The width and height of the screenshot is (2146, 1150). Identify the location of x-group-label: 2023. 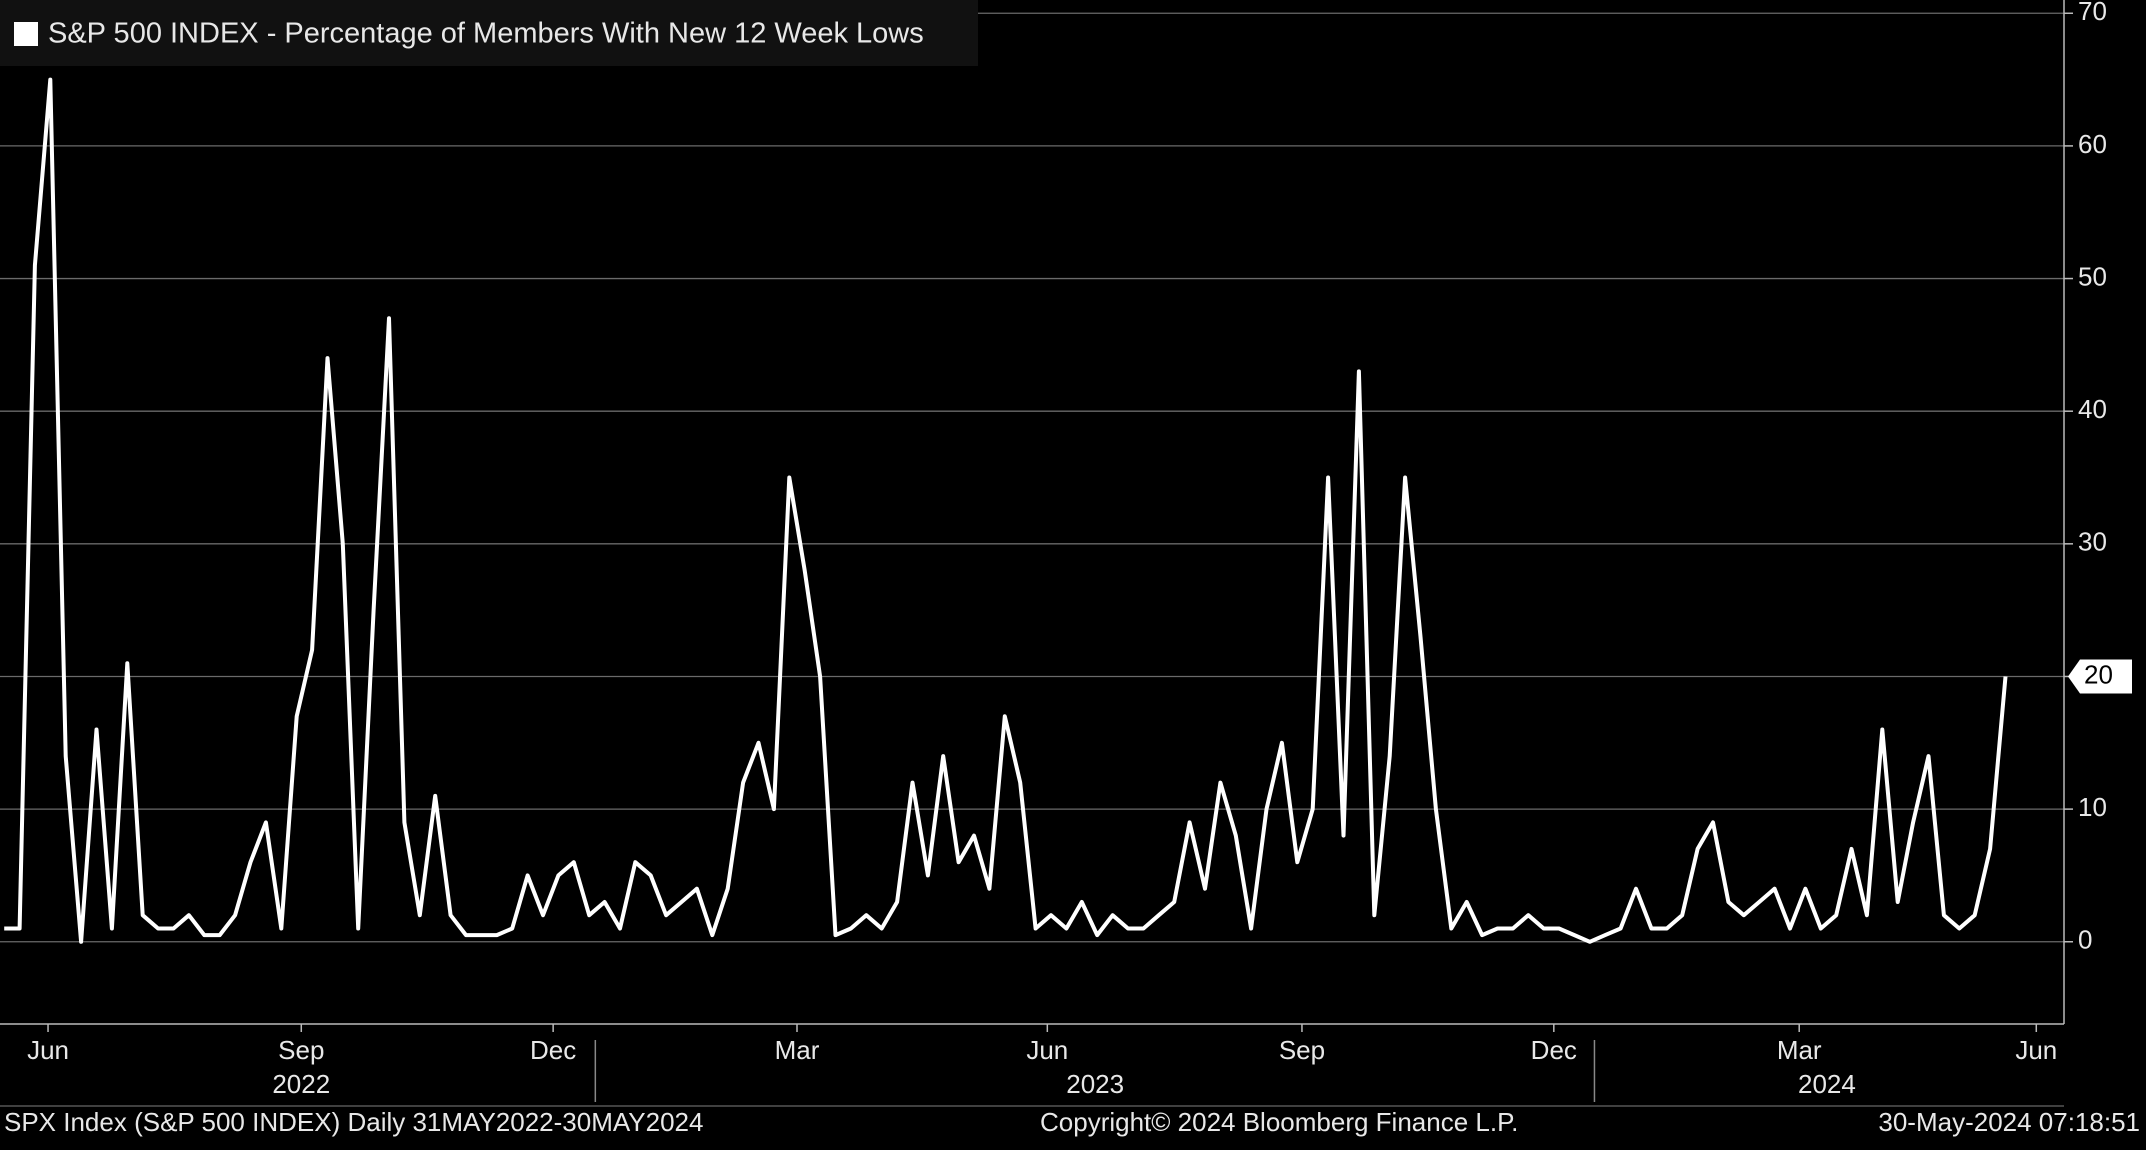
(1095, 1084).